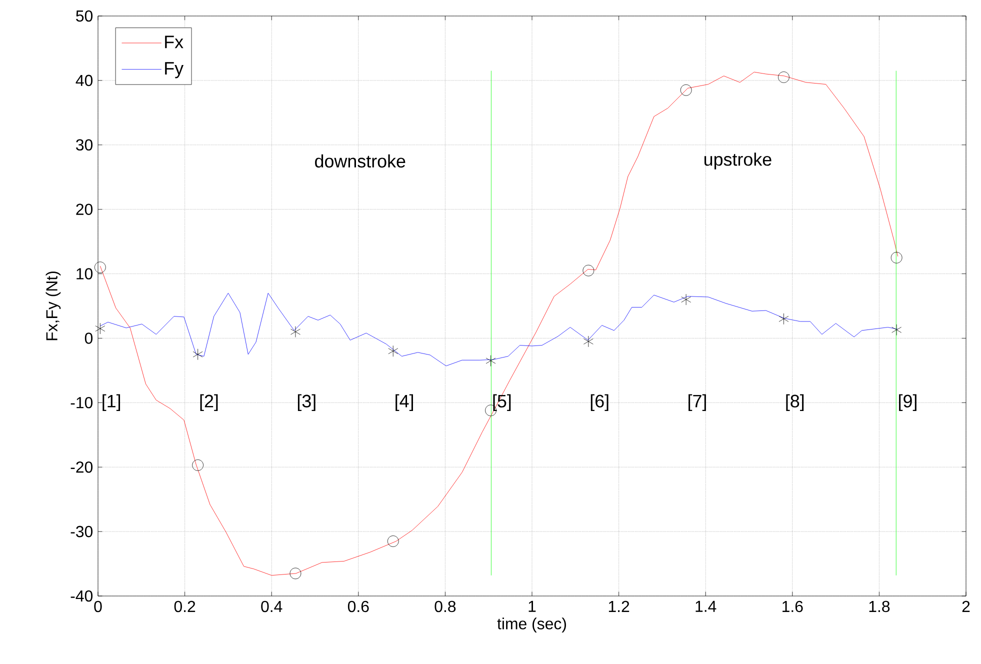 The height and width of the screenshot is (664, 981). What do you see at coordinates (499, 329) in the screenshot?
I see `line-series` at bounding box center [499, 329].